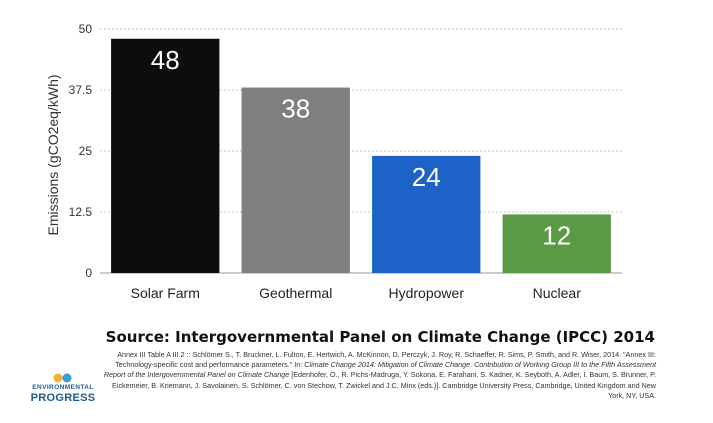  I want to click on x-category-label: Solar Farm, so click(165, 293).